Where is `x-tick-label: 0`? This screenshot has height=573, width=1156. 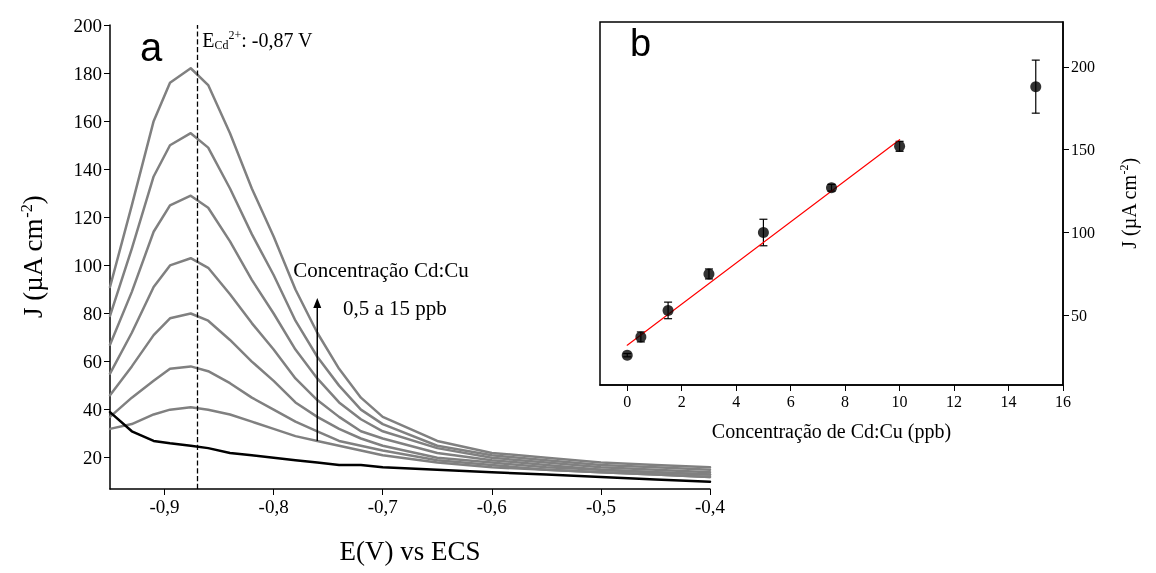 x-tick-label: 0 is located at coordinates (627, 401).